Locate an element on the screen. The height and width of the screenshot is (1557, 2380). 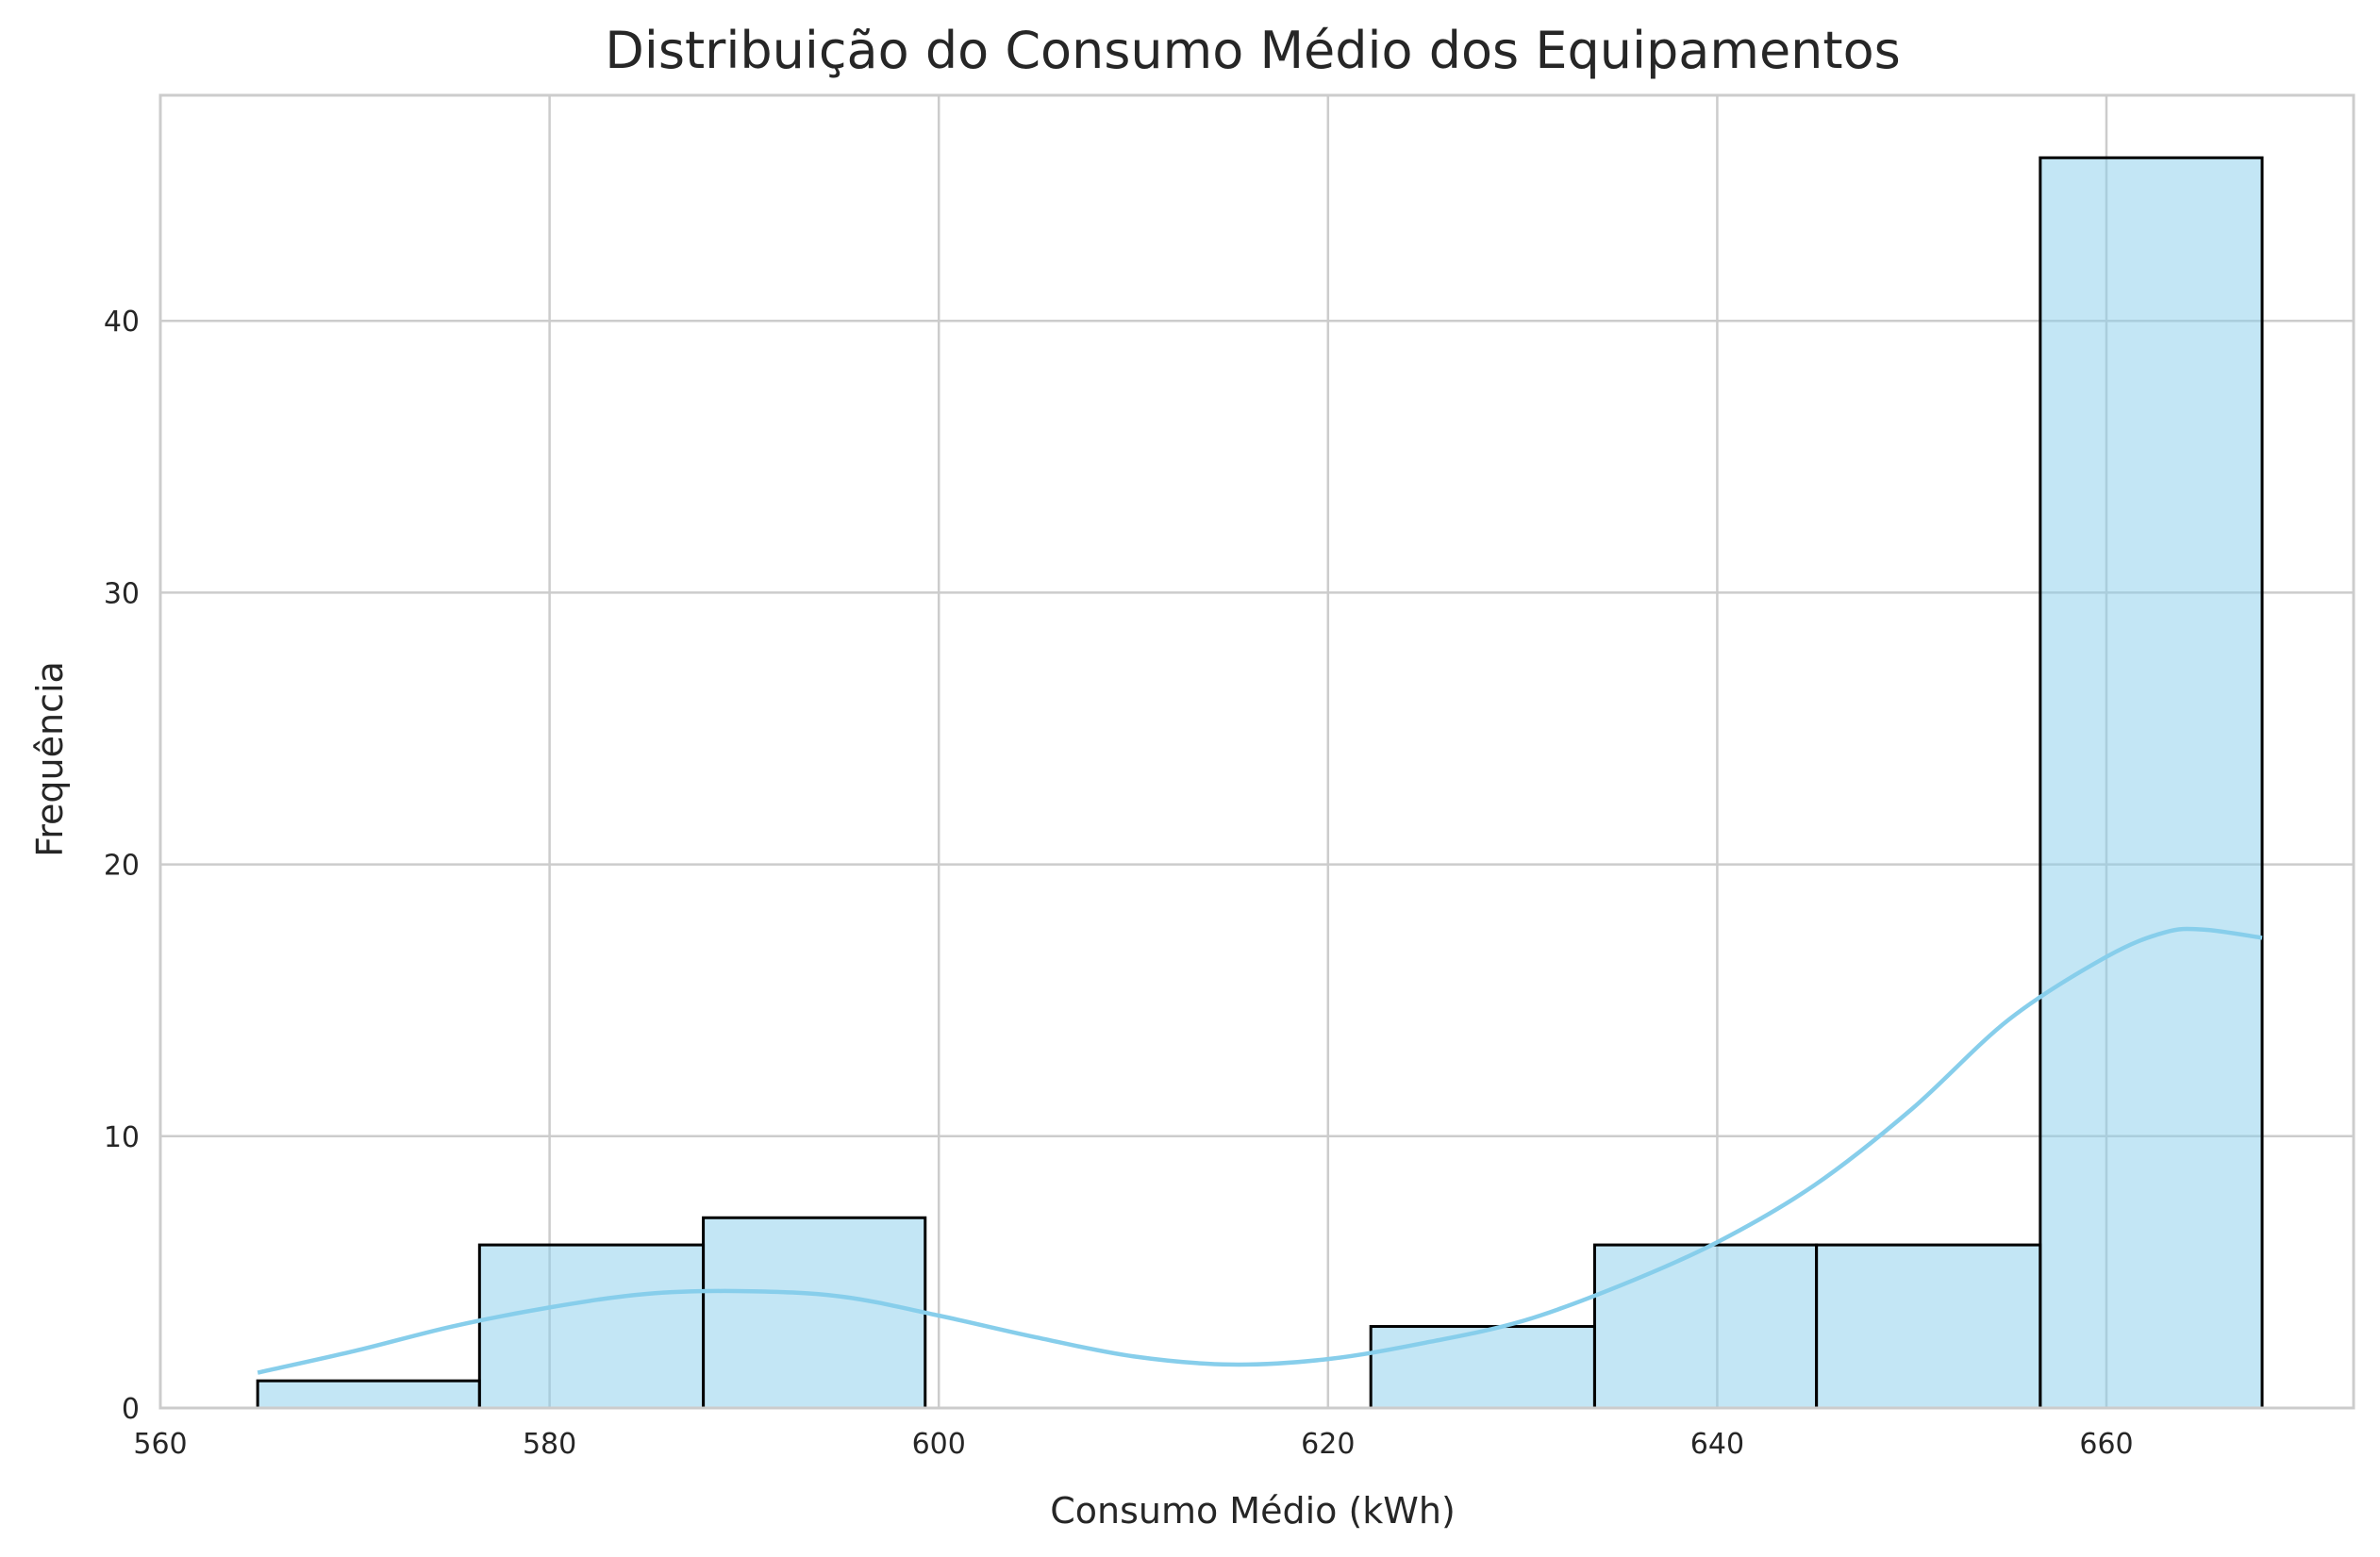
y-axis-ticks: 0 10 20 30 40 is located at coordinates (122, 866).